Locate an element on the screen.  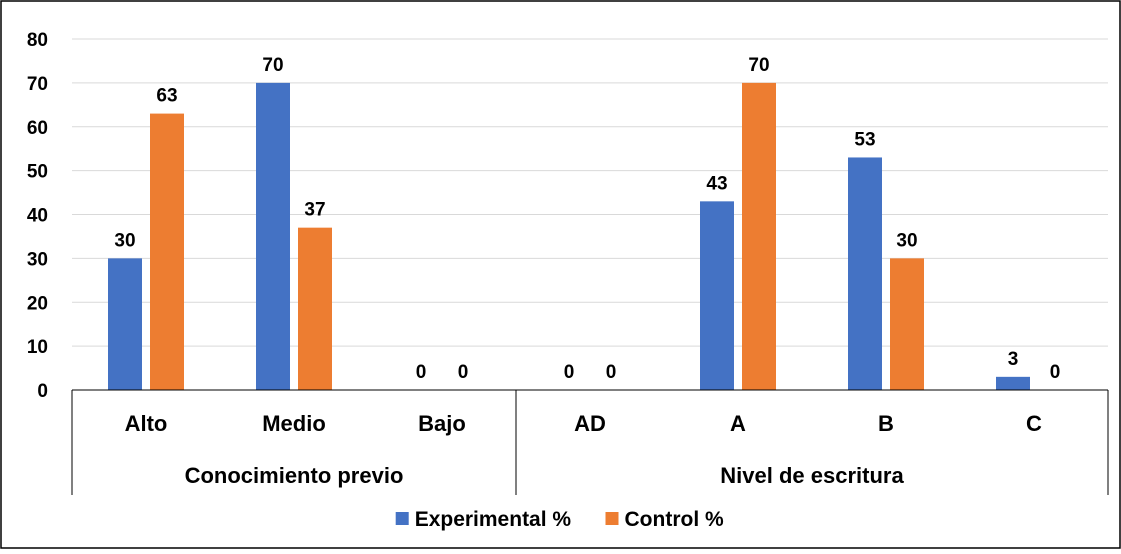
x-category-label: A is located at coordinates (738, 423).